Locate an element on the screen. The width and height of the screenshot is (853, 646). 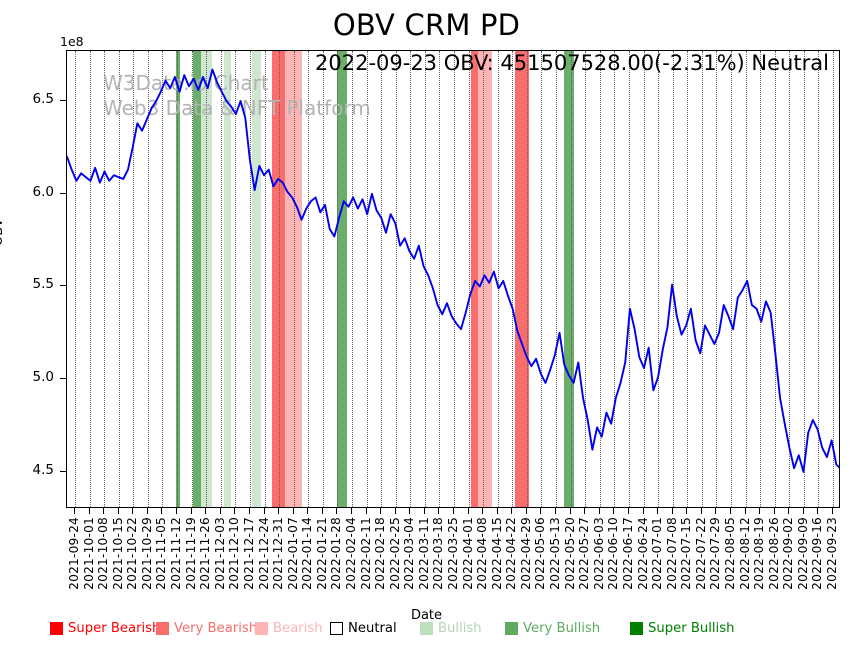
x-axis-tick-label: 2022-03-25 is located at coordinates (453, 553).